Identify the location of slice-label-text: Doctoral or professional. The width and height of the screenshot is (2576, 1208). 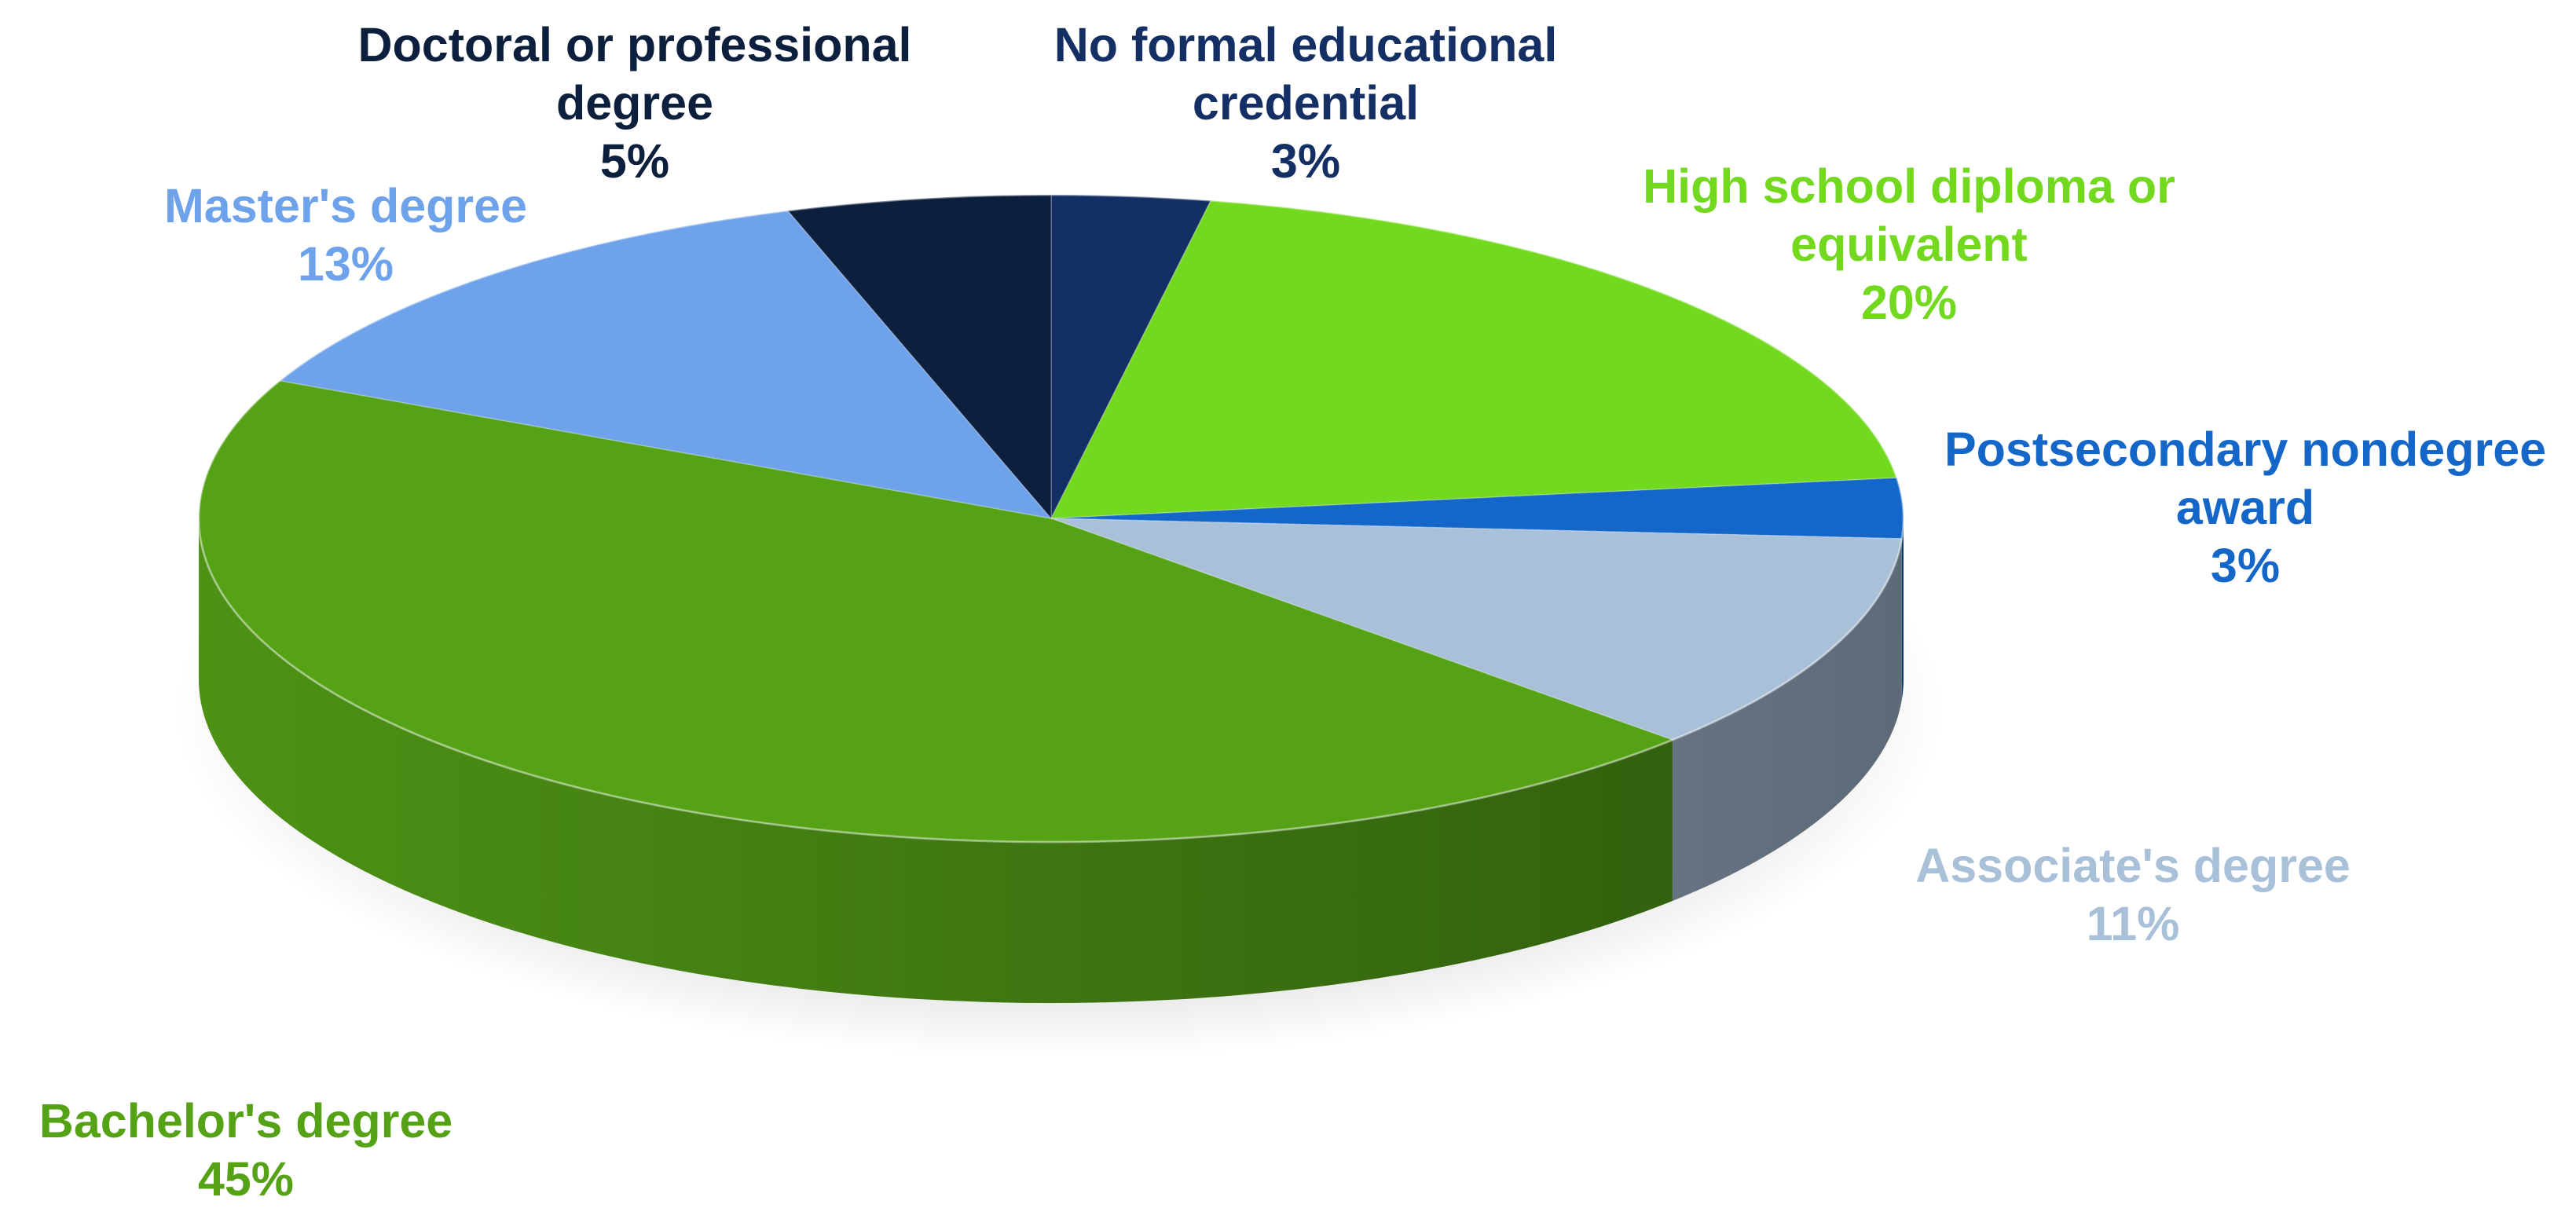
(634, 44).